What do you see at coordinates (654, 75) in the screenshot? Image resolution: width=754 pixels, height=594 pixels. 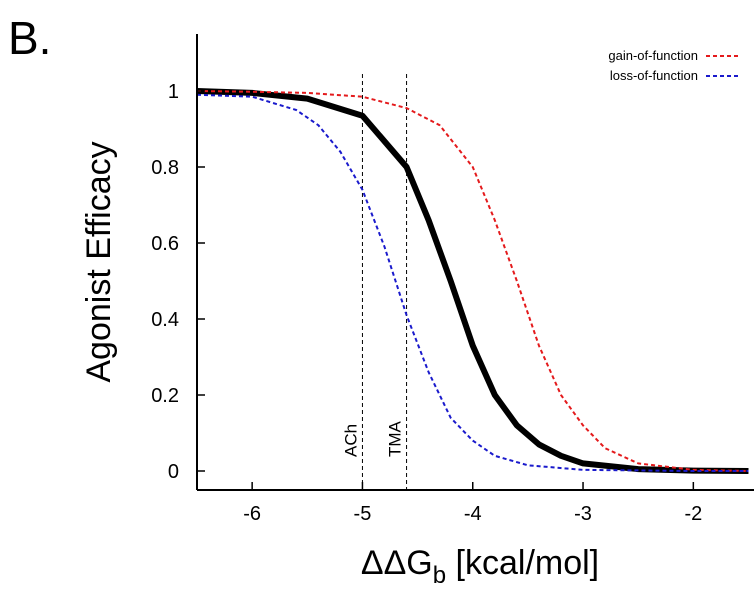 I see `legend-label: loss-of-function` at bounding box center [654, 75].